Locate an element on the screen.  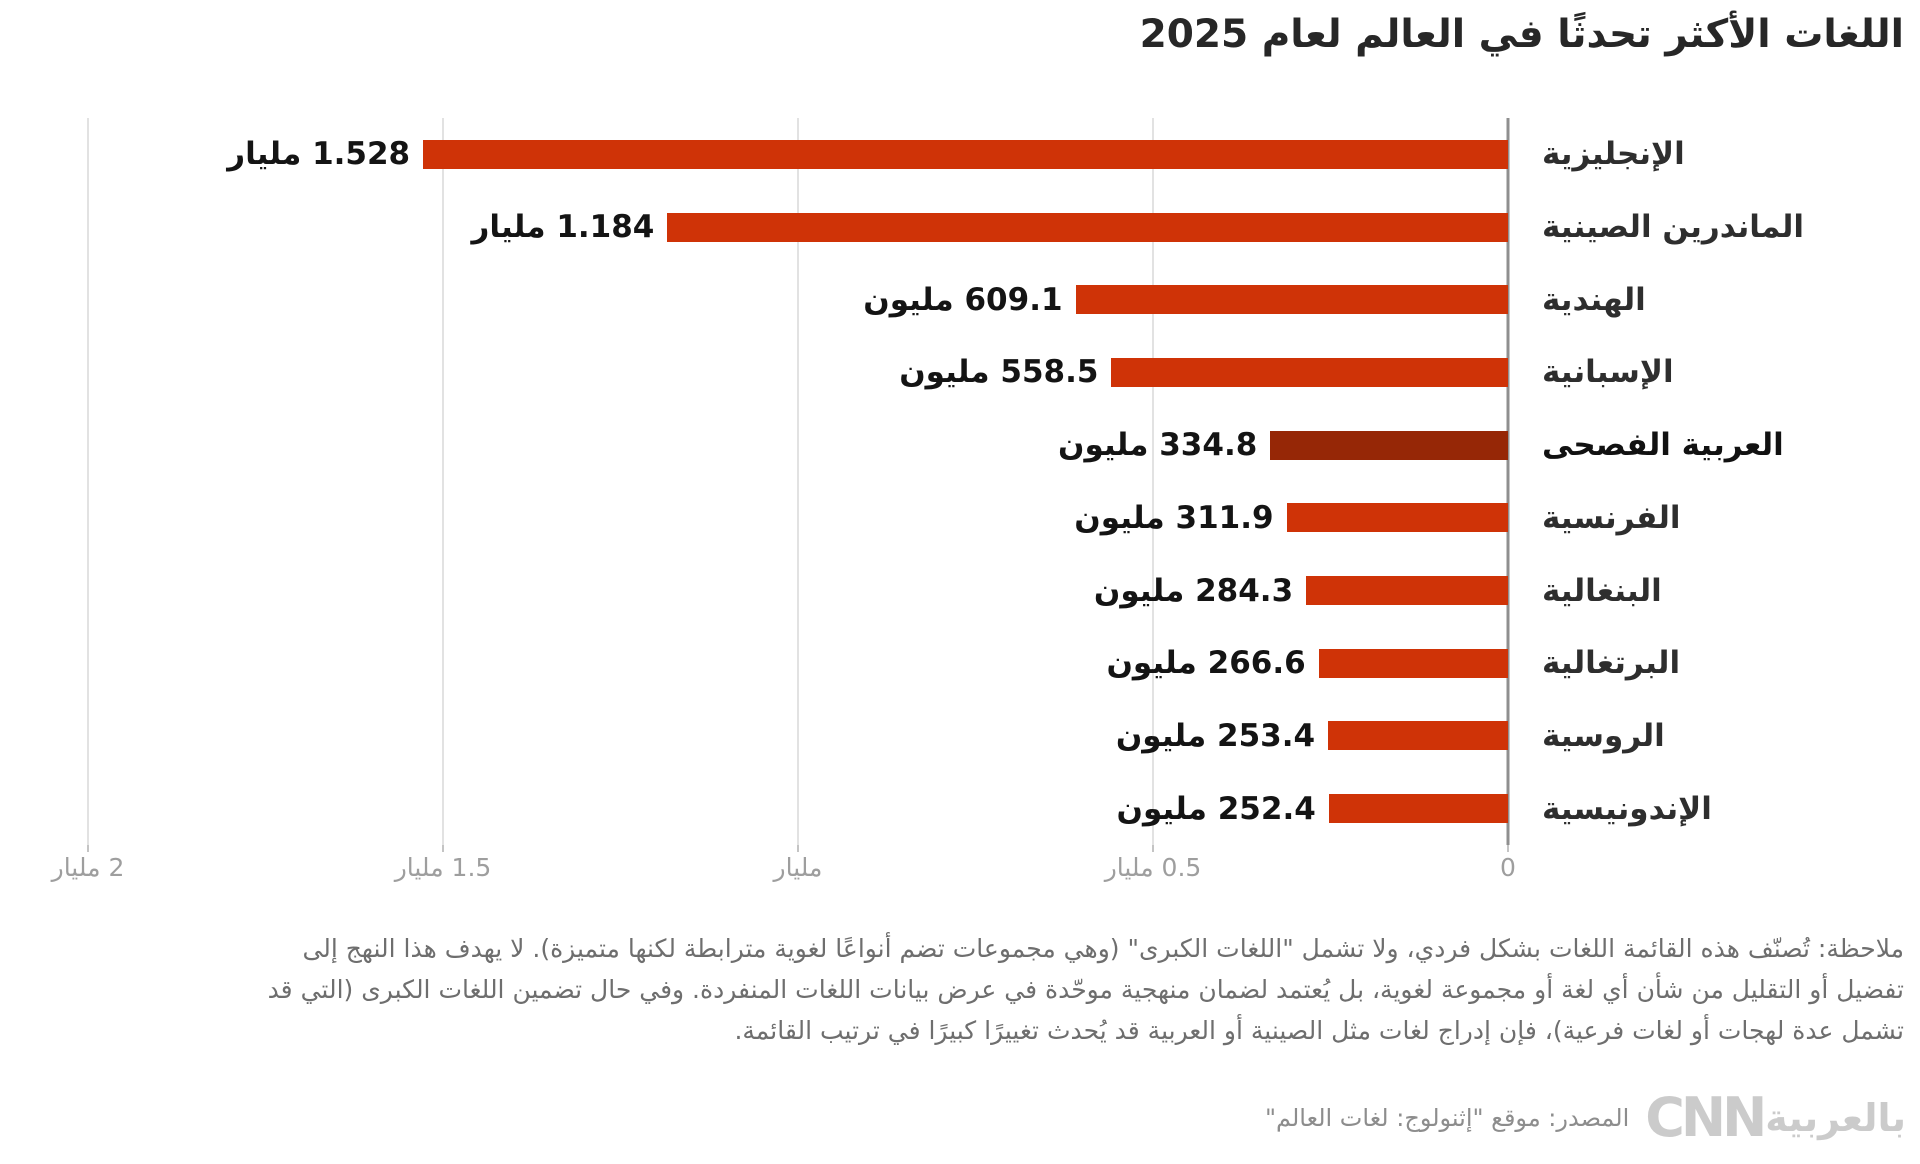
category-label: الإسبانية is located at coordinates (1608, 372).